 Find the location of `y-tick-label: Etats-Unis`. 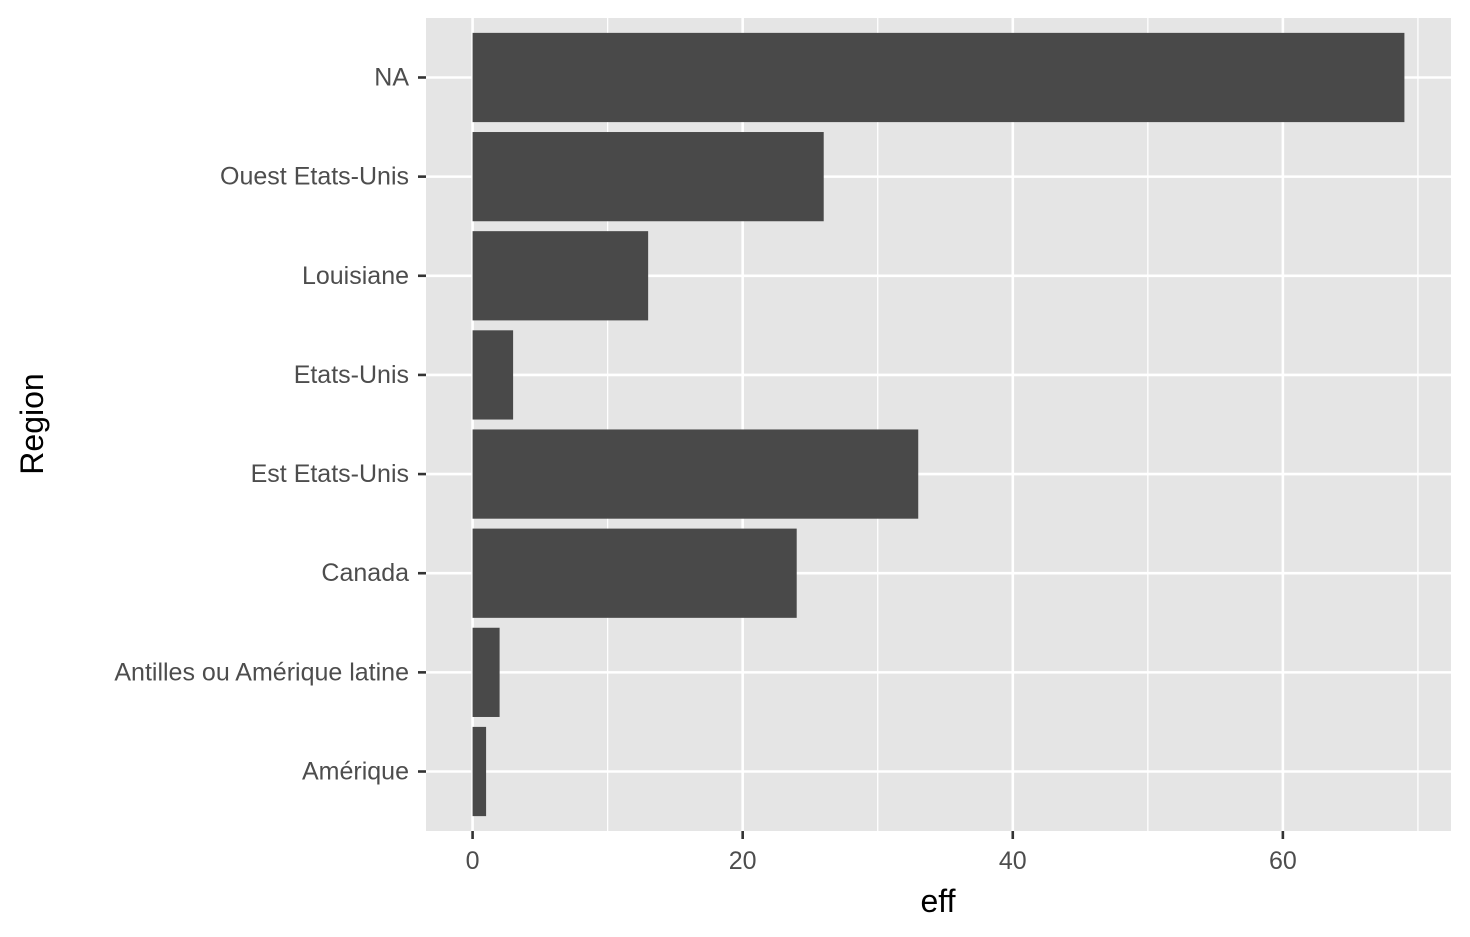

y-tick-label: Etats-Unis is located at coordinates (351, 375).